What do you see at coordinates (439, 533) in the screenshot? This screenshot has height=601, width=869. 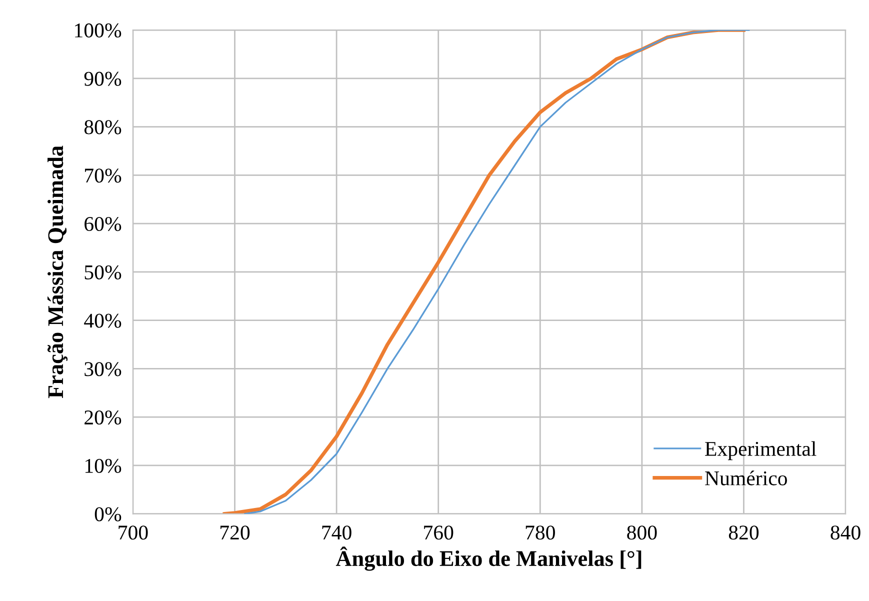 I see `x-tick-label: 760` at bounding box center [439, 533].